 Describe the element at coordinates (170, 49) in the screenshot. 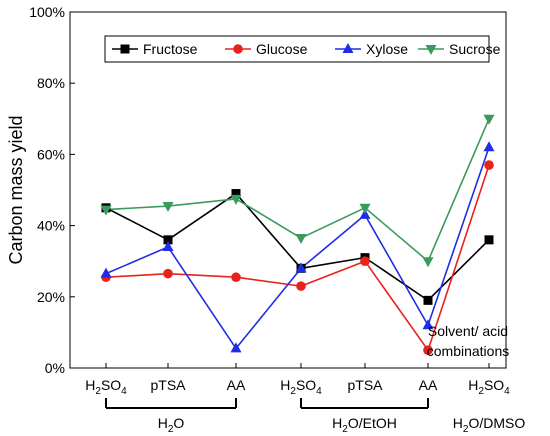

I see `legend-label: Fructose` at that location.